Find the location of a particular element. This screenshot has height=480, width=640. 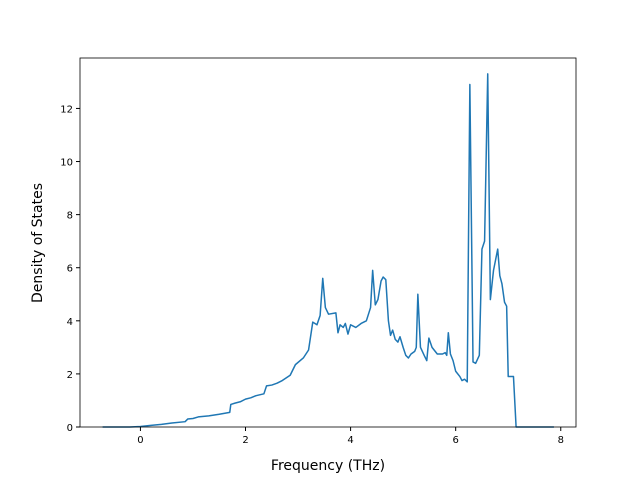

y-tick-label: 2 is located at coordinates (70, 375).